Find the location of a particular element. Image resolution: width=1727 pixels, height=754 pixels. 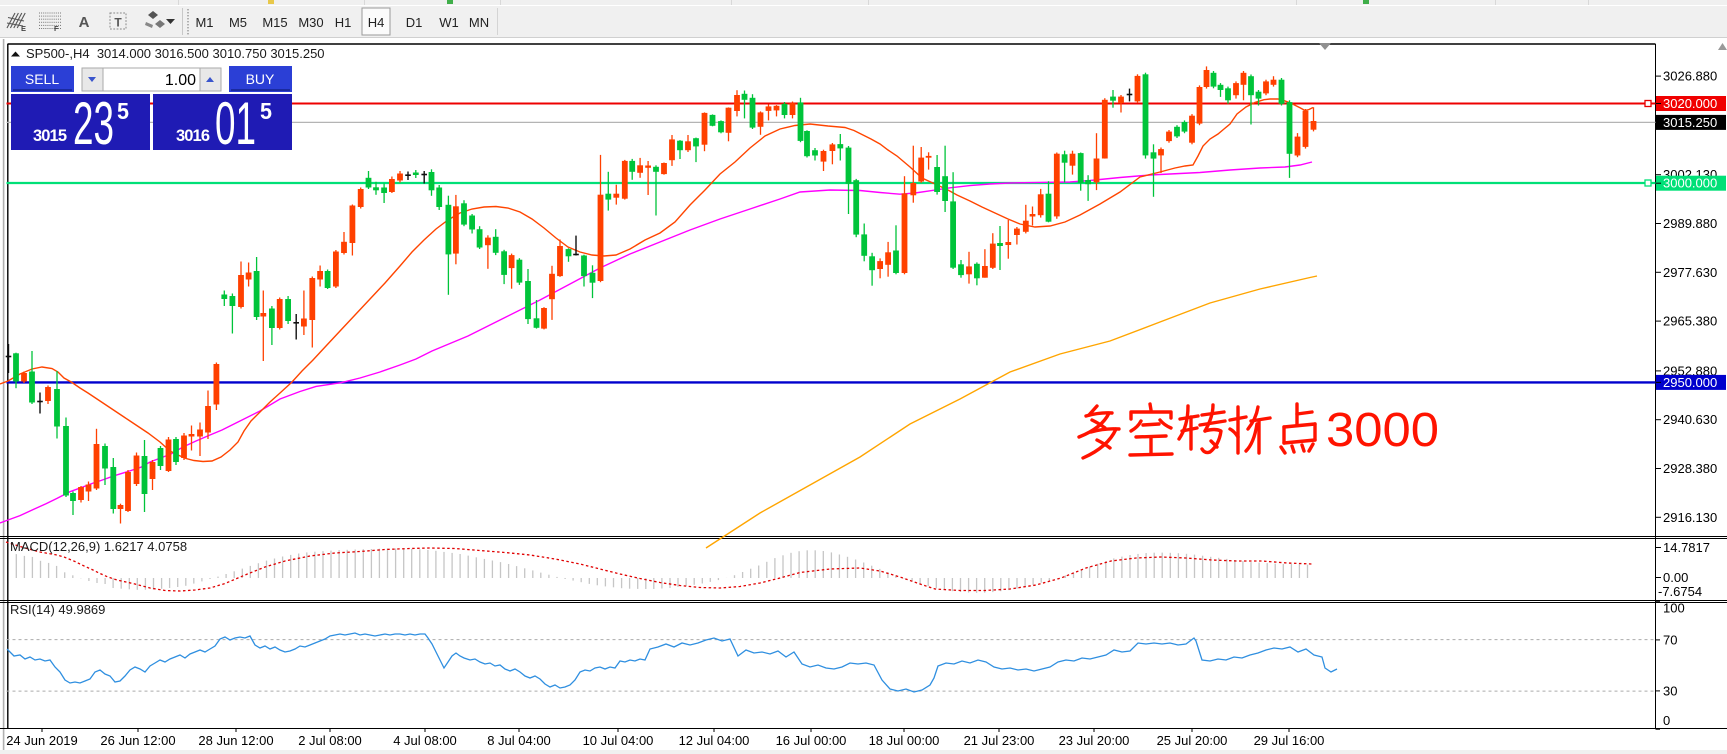

svg-text: 24 Jun 2019 is located at coordinates (42, 740).